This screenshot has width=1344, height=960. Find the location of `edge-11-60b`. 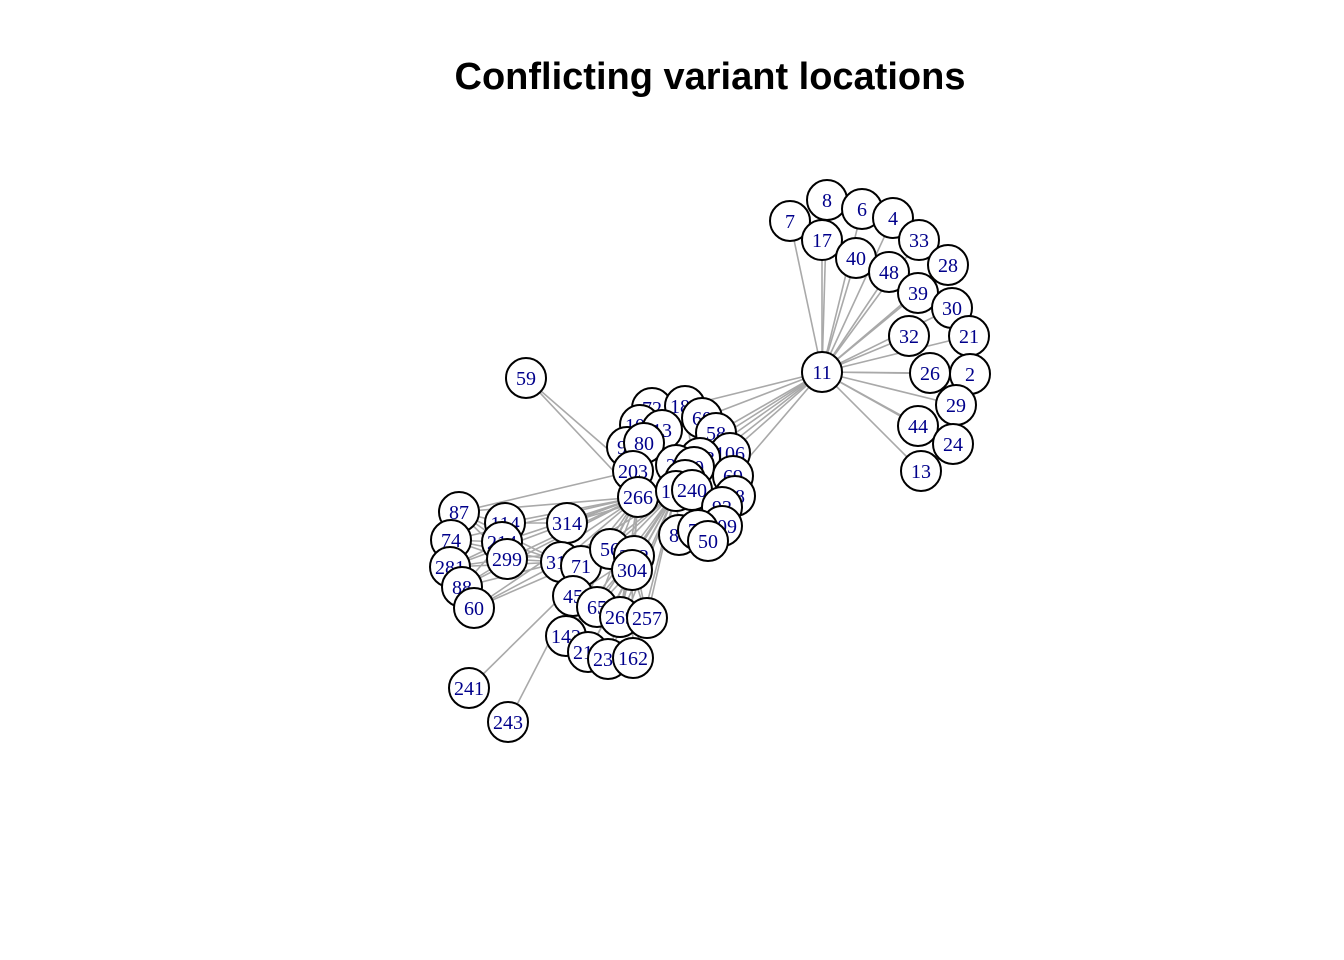

edge-11-60b is located at coordinates (762, 395).